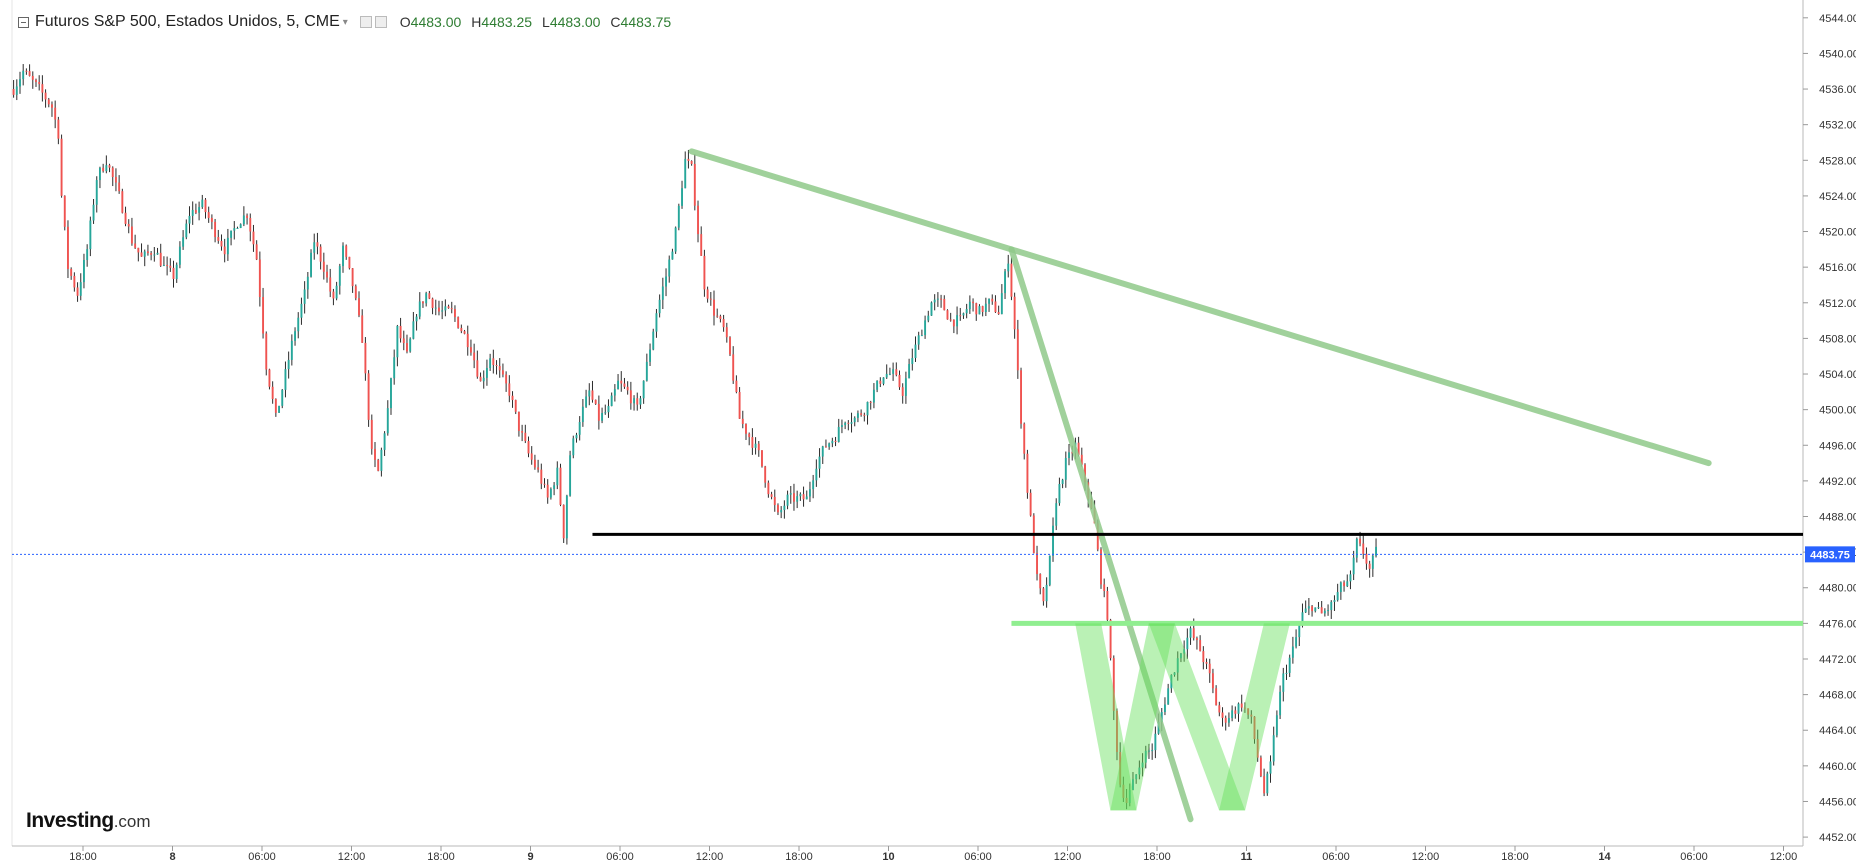  What do you see at coordinates (345, 22) in the screenshot?
I see `chevron-down-icon: ▾` at bounding box center [345, 22].